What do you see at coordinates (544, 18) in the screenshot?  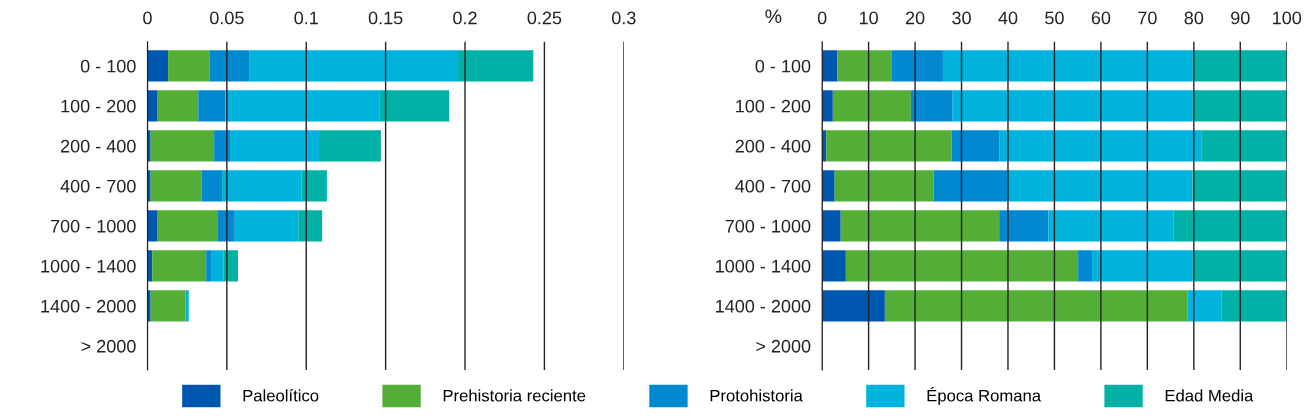 I see `x-tick-label: 0.25` at bounding box center [544, 18].